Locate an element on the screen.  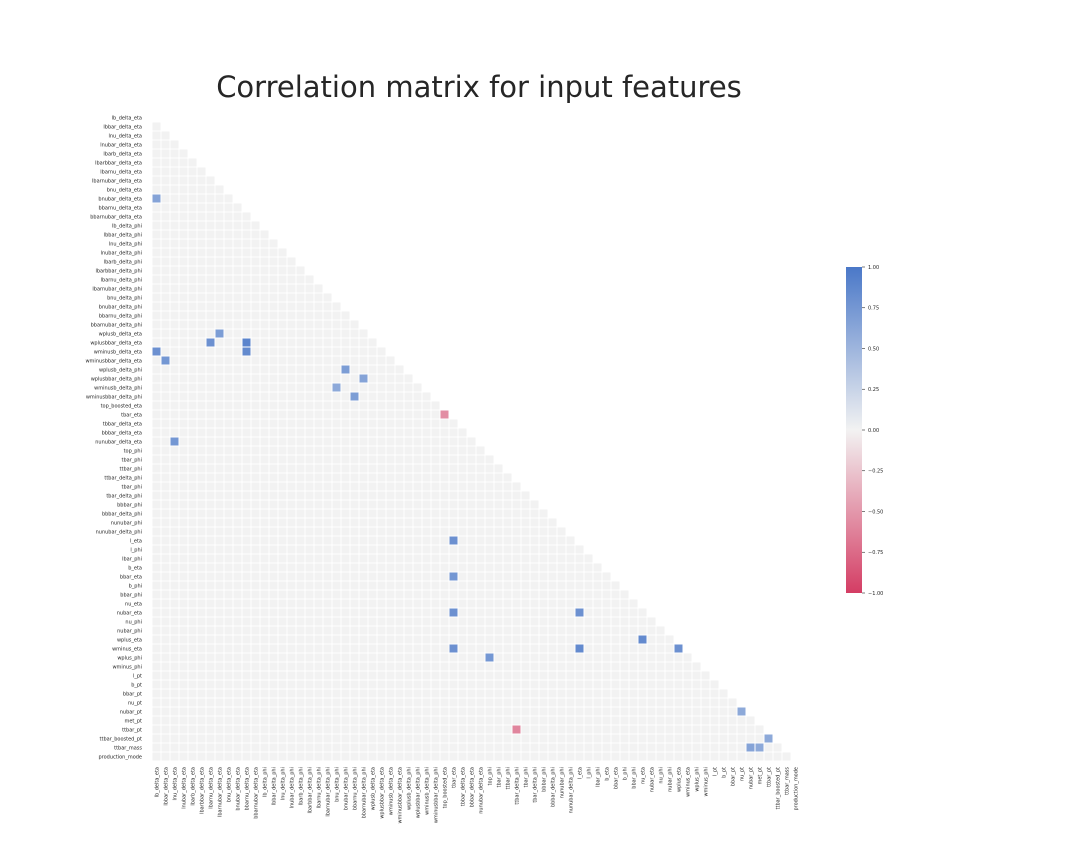
x-tick-label: bbbar_delta_phi is located at coordinates (553, 787).